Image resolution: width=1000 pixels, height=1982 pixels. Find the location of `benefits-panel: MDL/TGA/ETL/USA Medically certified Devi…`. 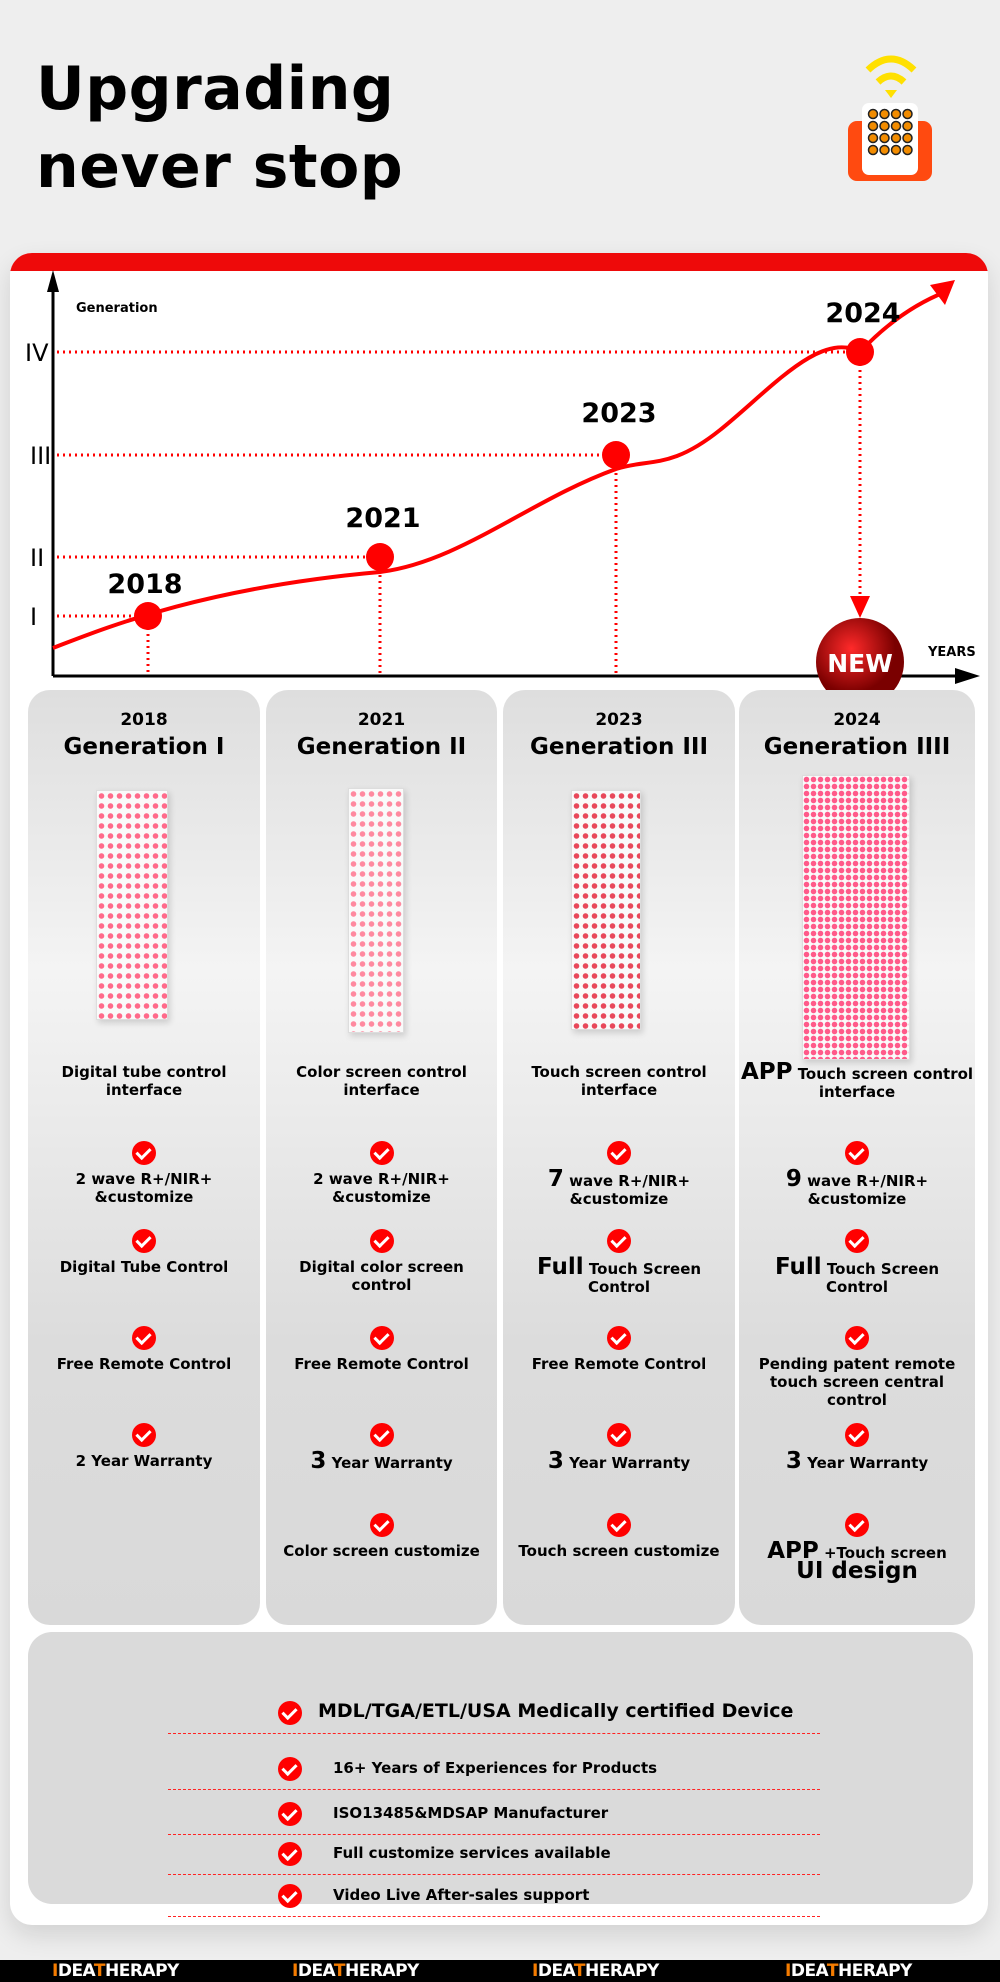

benefits-panel: MDL/TGA/ETL/USA Medically certified Devi… is located at coordinates (500, 1774).